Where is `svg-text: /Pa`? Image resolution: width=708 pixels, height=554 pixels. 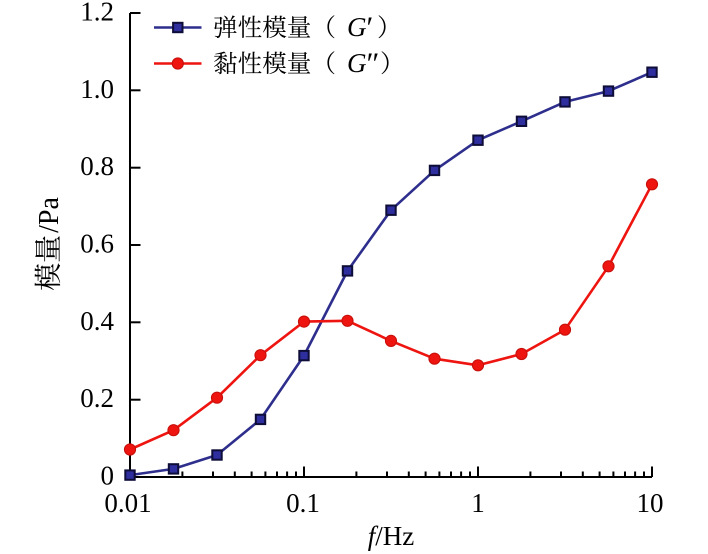
svg-text: /Pa is located at coordinates (49, 215).